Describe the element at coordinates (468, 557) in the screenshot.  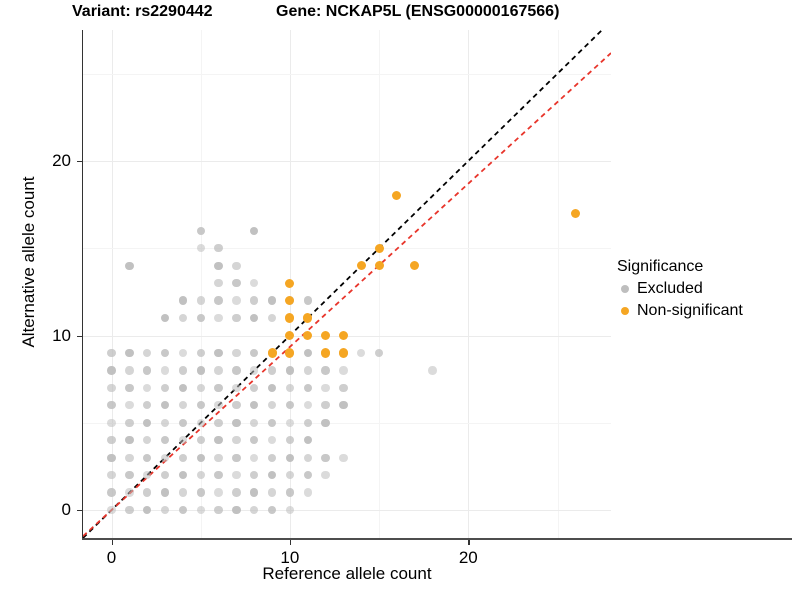
I see `x-tick-label: 20` at that location.